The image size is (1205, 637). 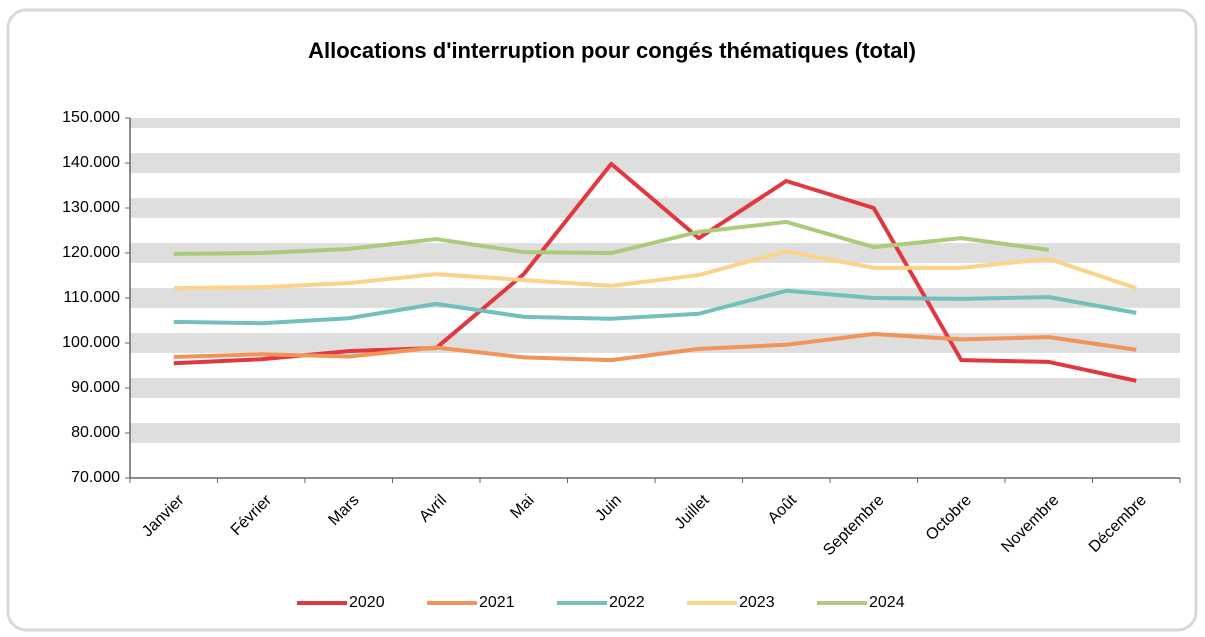 I want to click on y-tick-label: 150.000, so click(x=91, y=117).